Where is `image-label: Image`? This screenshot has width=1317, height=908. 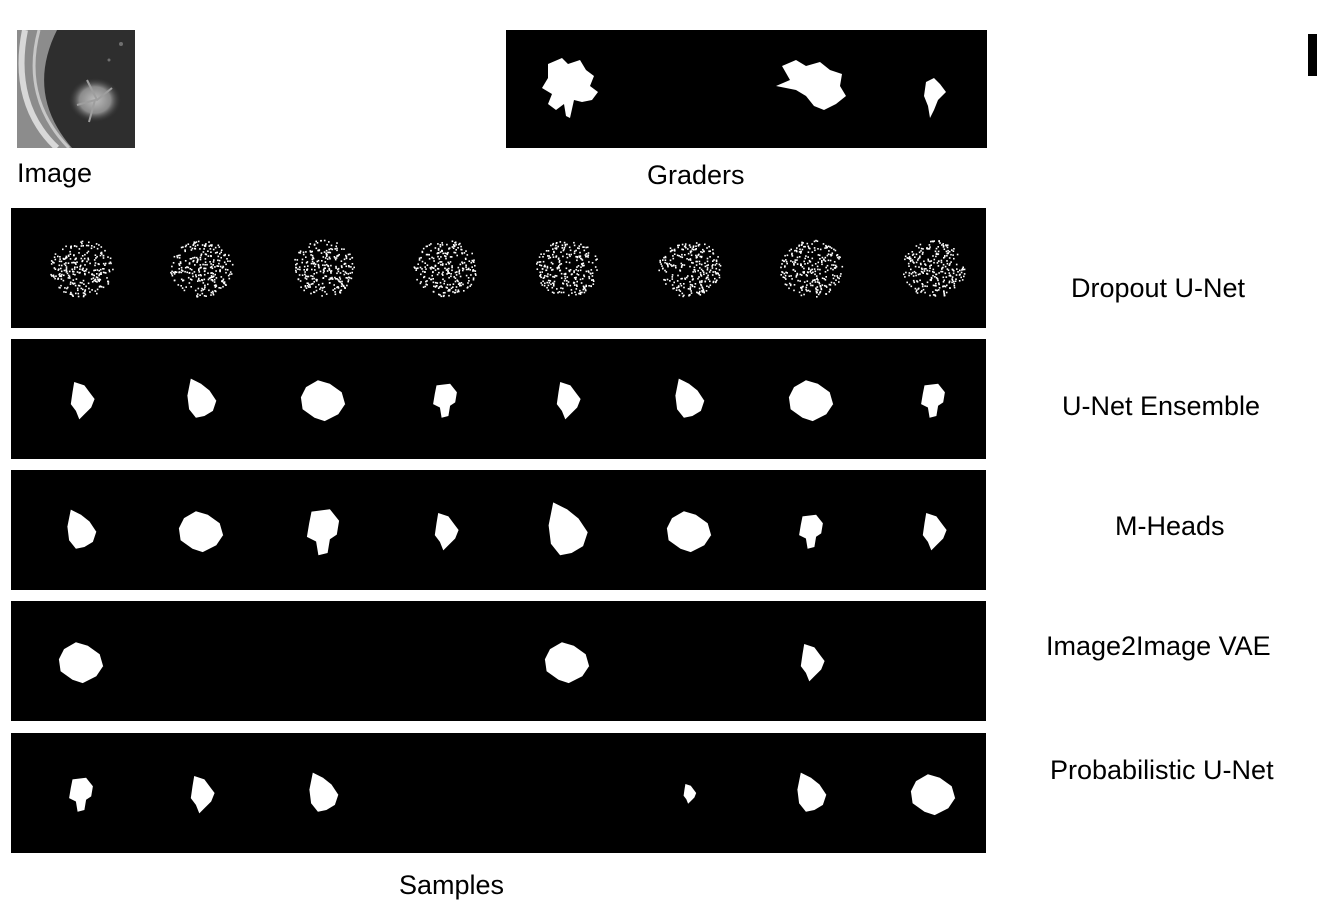 image-label: Image is located at coordinates (55, 173).